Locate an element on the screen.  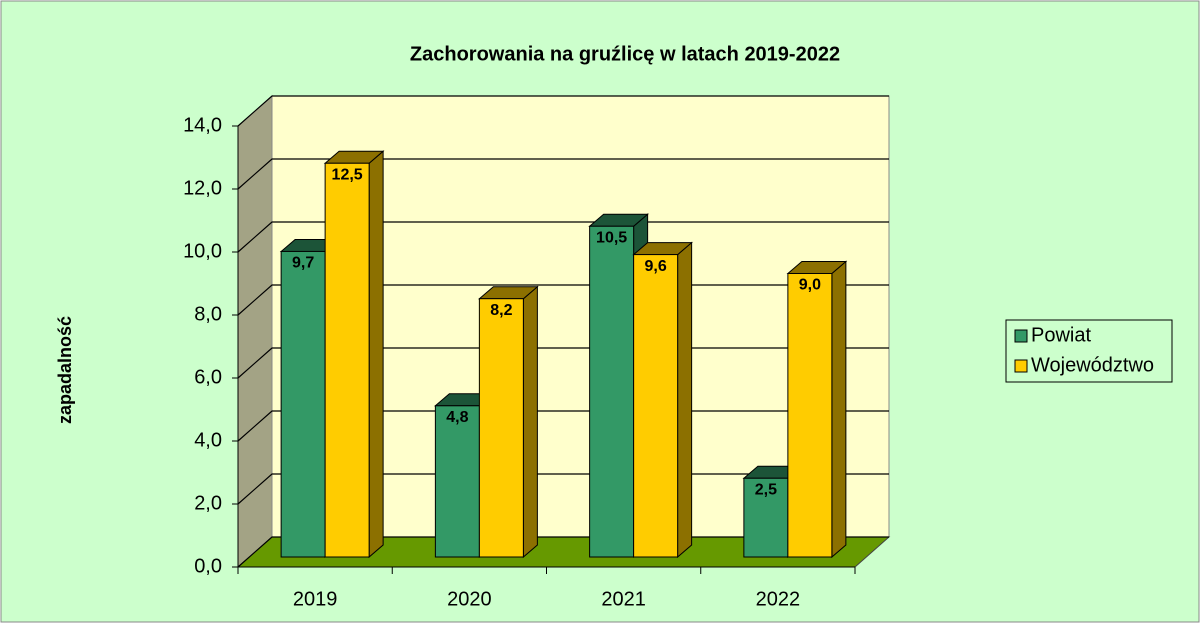
y-tick-label: 14,0 is located at coordinates (202, 125).